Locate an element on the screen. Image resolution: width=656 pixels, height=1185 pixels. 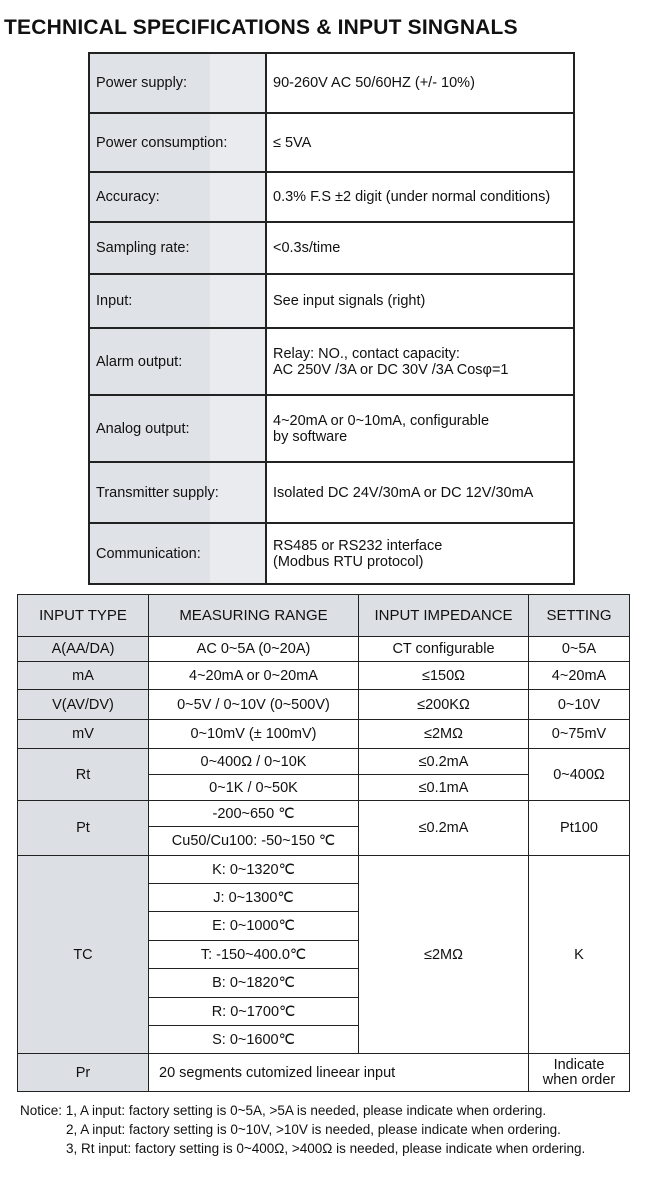
spec-label: Transmitter supply: is located at coordinates (177, 492).